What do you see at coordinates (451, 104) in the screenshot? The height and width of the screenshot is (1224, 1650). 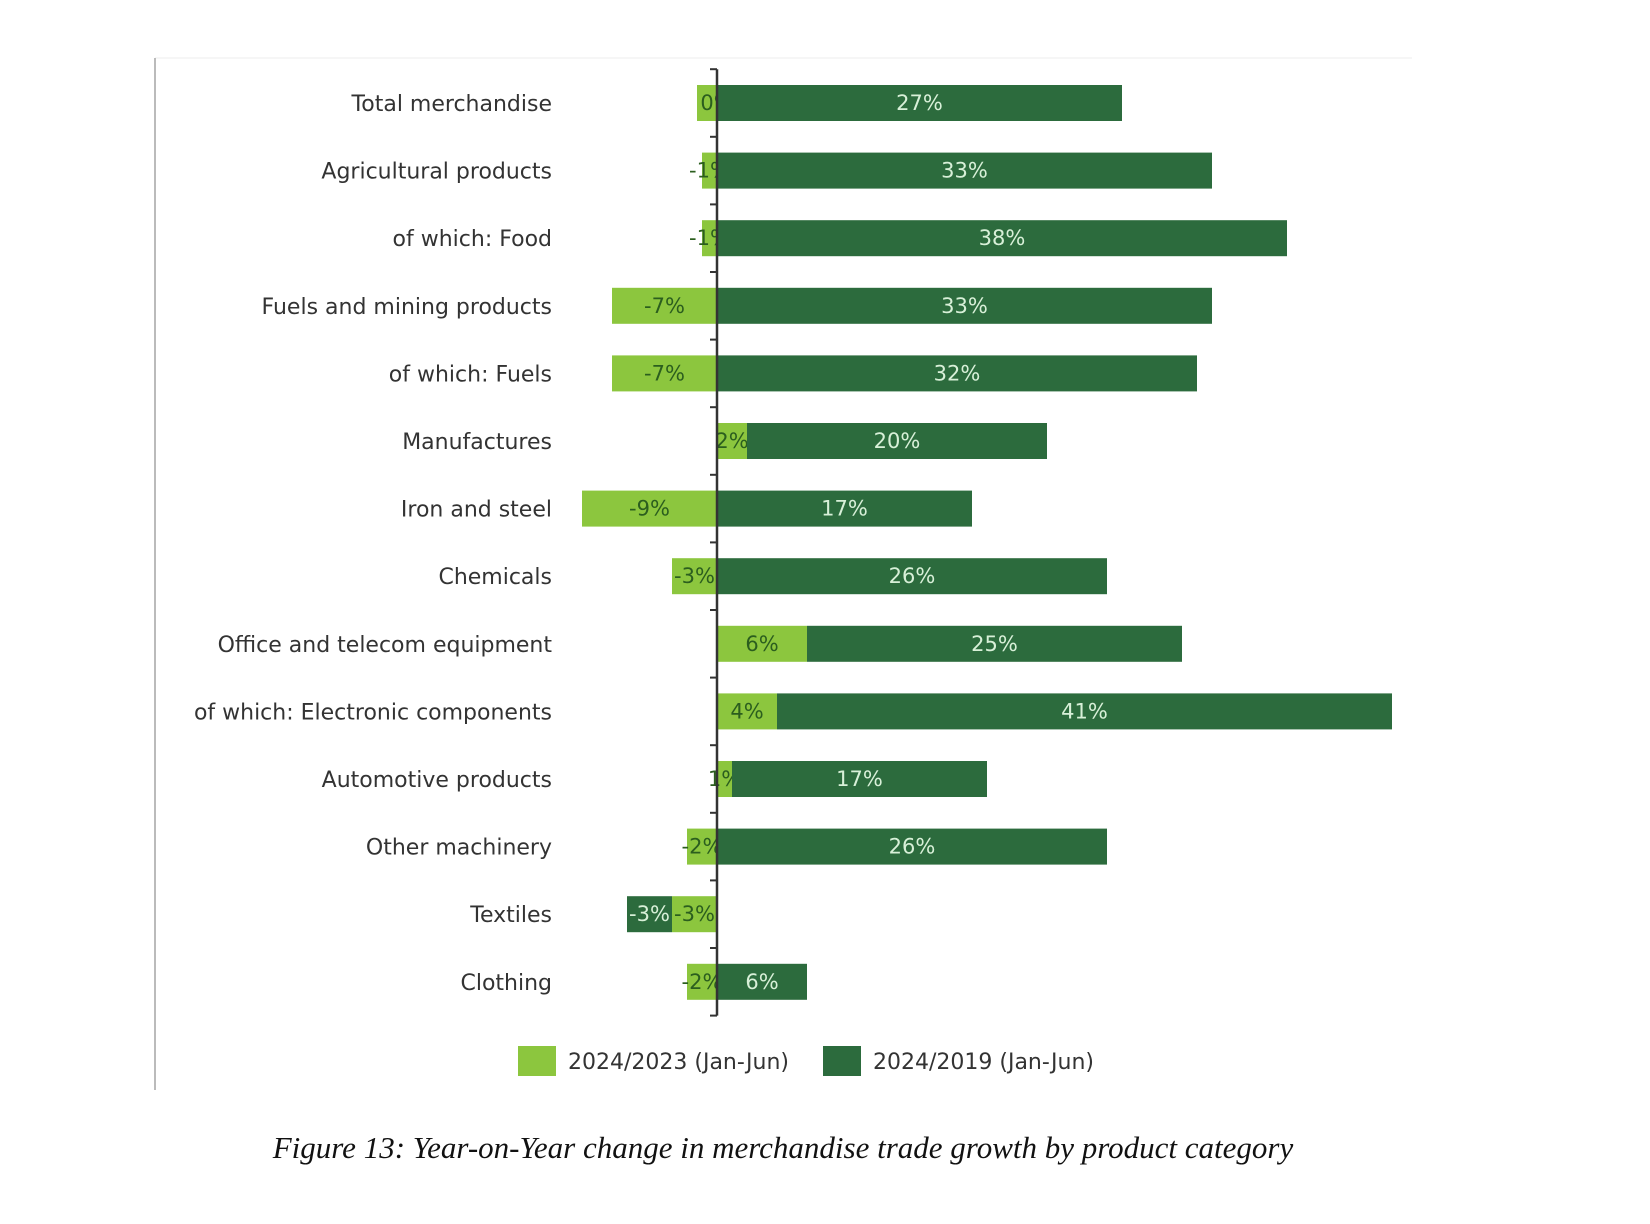 I see `category-label: Total merchandise` at bounding box center [451, 104].